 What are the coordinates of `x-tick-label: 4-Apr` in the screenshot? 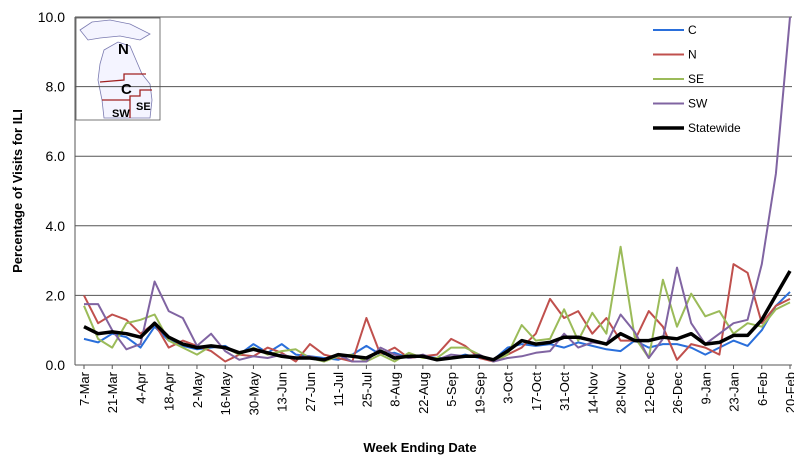 It's located at (140, 387).